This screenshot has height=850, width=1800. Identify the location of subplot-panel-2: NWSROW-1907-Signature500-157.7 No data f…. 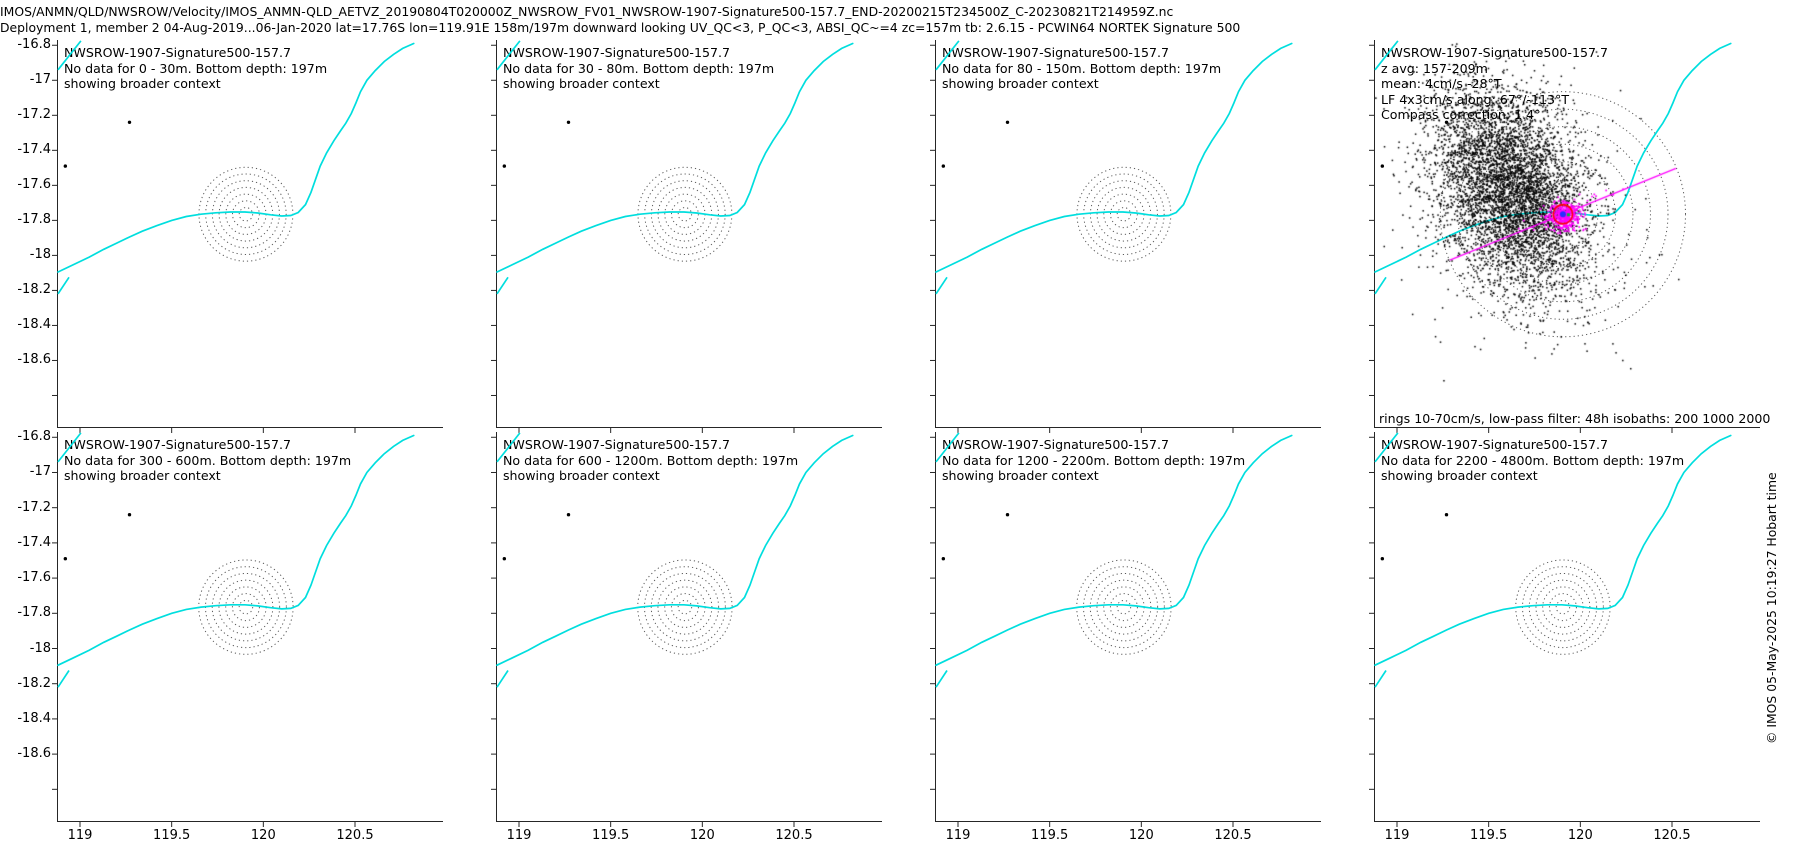
(686, 236).